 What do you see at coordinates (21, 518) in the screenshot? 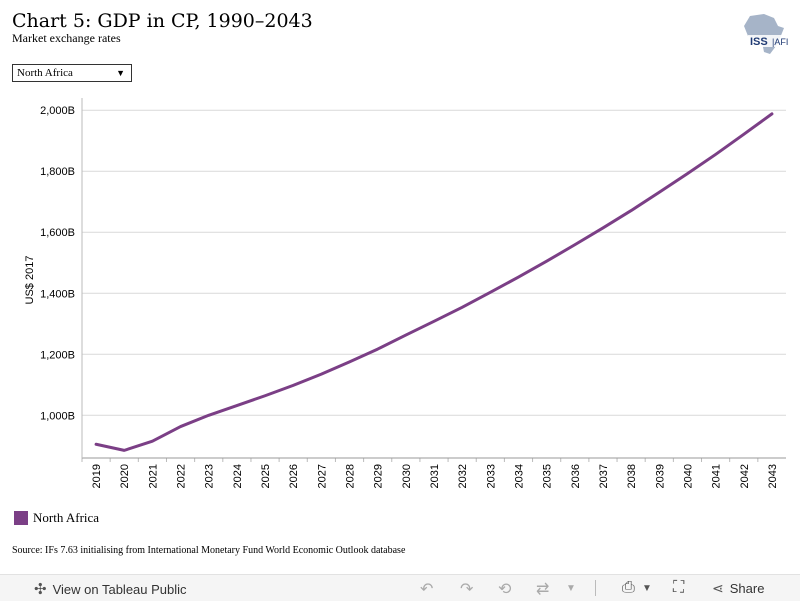
I see `legend-swatch` at bounding box center [21, 518].